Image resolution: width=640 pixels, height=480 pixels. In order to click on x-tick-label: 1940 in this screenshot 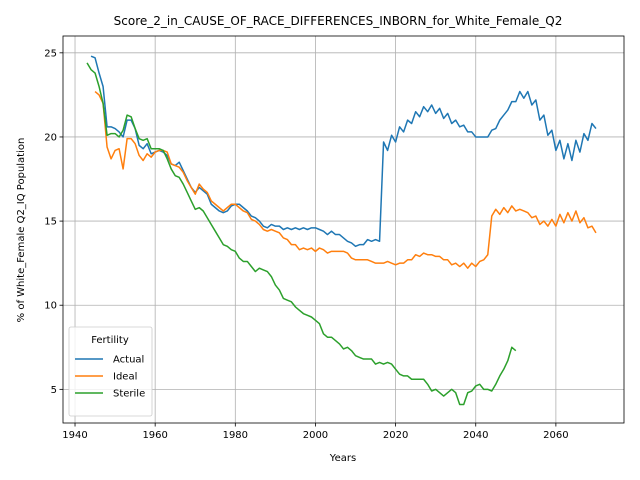, I will do `click(74, 435)`.